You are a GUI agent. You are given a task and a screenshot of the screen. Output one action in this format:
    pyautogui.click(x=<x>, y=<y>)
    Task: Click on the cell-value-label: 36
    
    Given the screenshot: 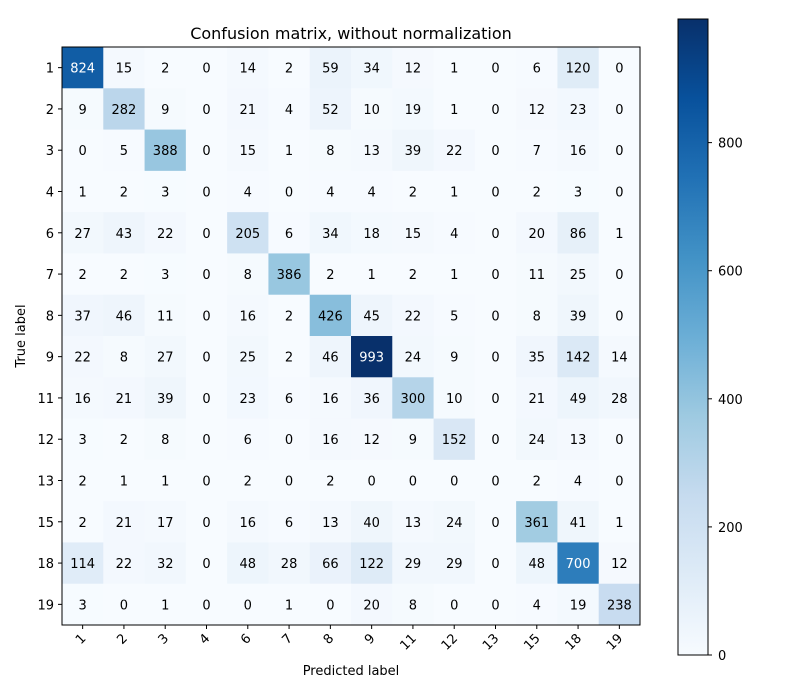 What is the action you would take?
    pyautogui.click(x=371, y=399)
    